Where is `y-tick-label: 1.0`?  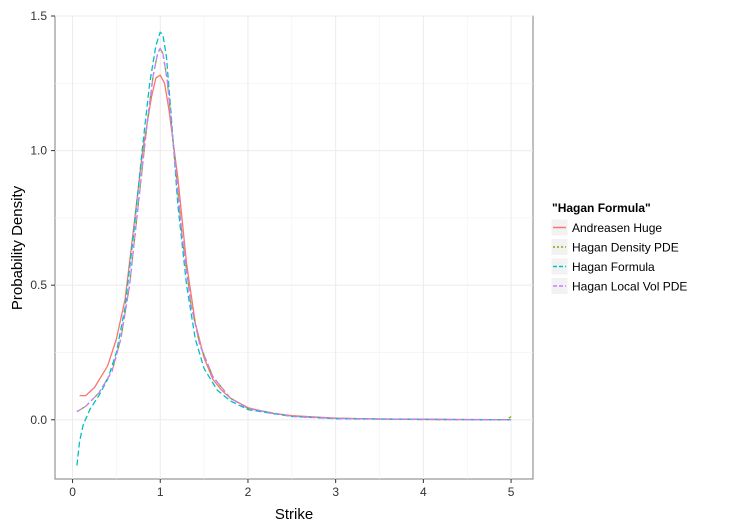
y-tick-label: 1.0 is located at coordinates (38, 151).